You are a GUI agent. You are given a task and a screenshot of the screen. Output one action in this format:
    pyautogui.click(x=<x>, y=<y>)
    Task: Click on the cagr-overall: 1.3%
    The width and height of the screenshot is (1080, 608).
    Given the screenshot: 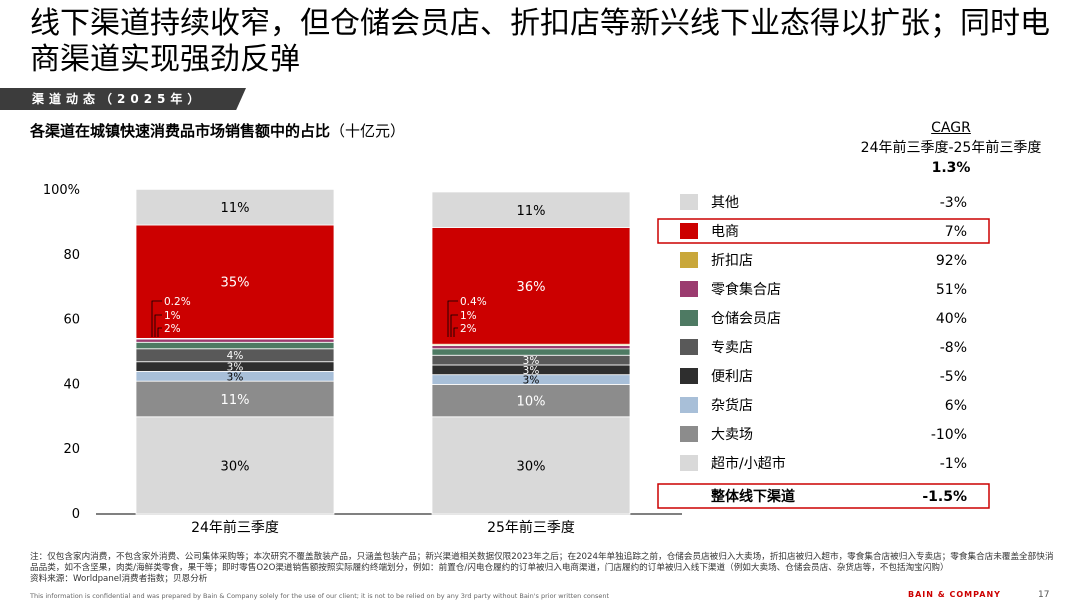 What is the action you would take?
    pyautogui.click(x=951, y=168)
    